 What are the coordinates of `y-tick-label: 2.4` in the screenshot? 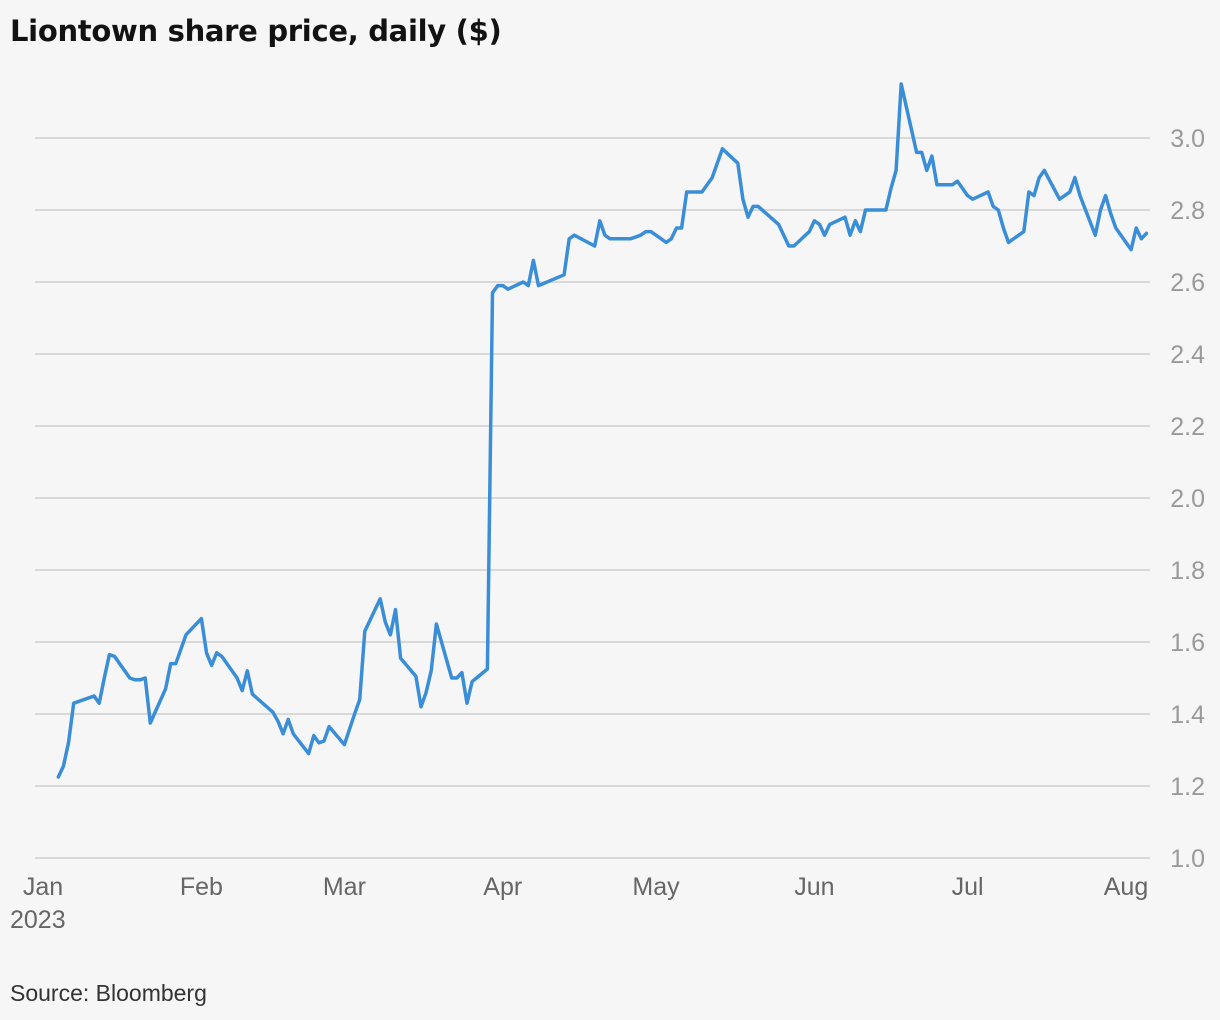 It's located at (1187, 355).